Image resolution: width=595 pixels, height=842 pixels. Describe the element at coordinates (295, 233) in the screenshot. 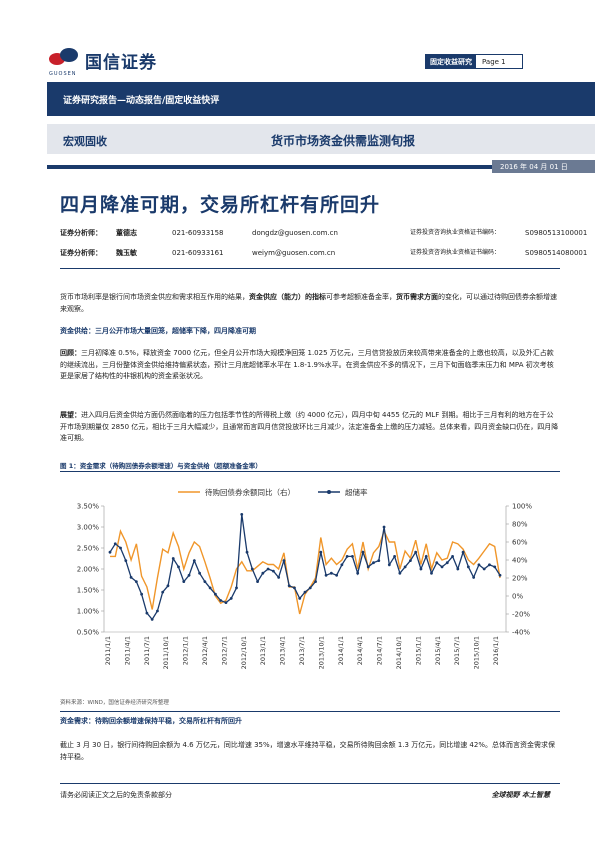

I see `analyst-email: dongdz@guosen.com.cn` at that location.